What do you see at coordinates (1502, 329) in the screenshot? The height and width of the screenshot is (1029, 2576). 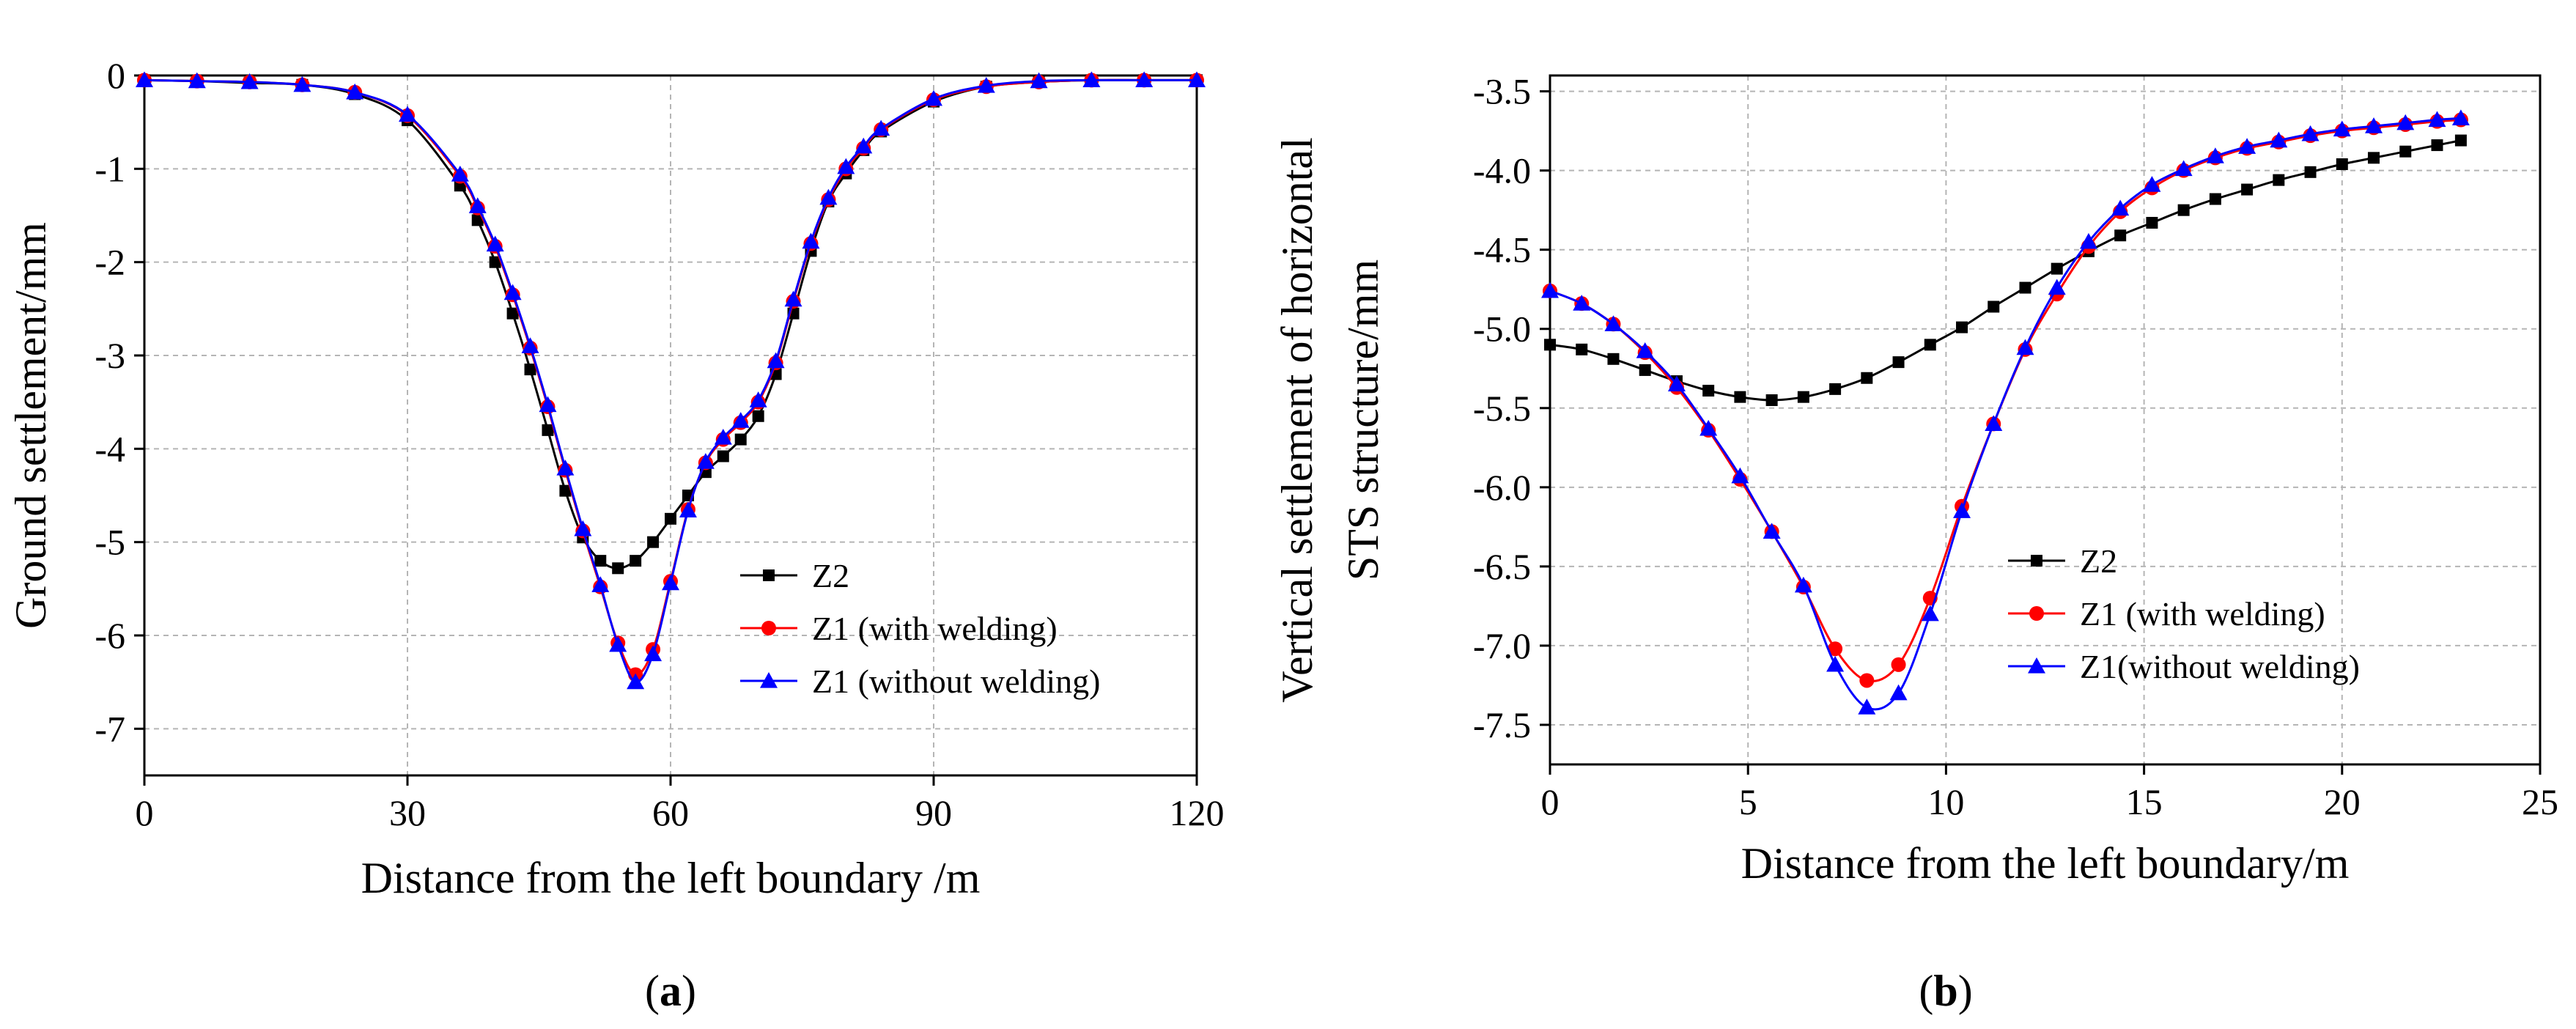 I see `y-tick-label: -5.0` at bounding box center [1502, 329].